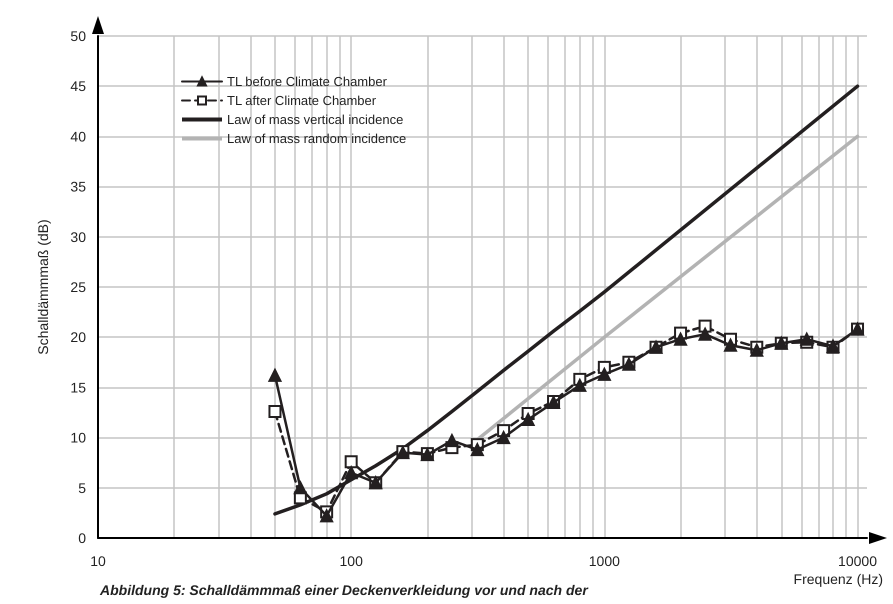 The height and width of the screenshot is (604, 893). Describe the element at coordinates (78, 287) in the screenshot. I see `y-tick-label: 25` at that location.